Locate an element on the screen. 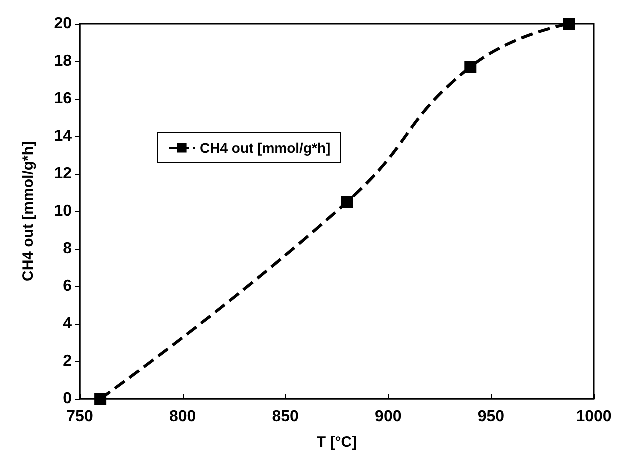 The image size is (632, 467). y-tick-label: 14 is located at coordinates (63, 136).